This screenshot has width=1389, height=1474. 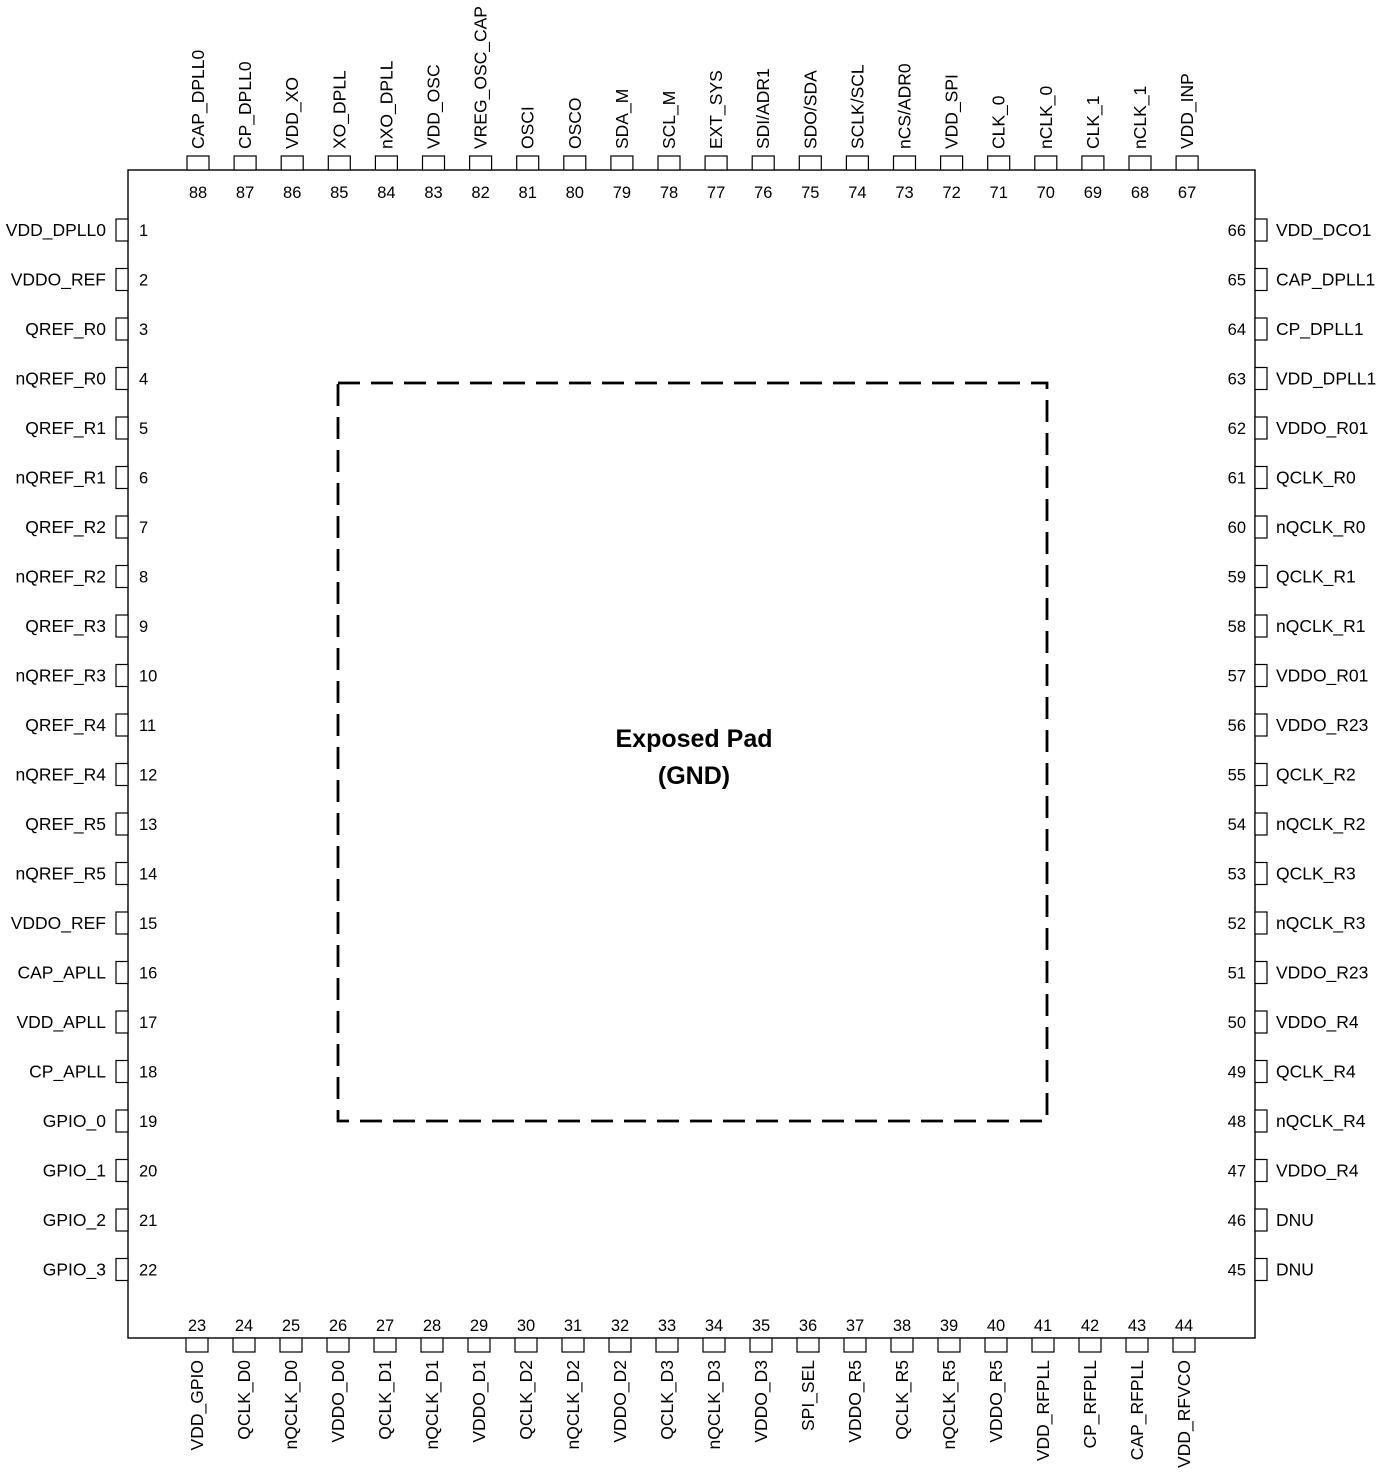 I want to click on pin-name: OSCI, so click(x=528, y=127).